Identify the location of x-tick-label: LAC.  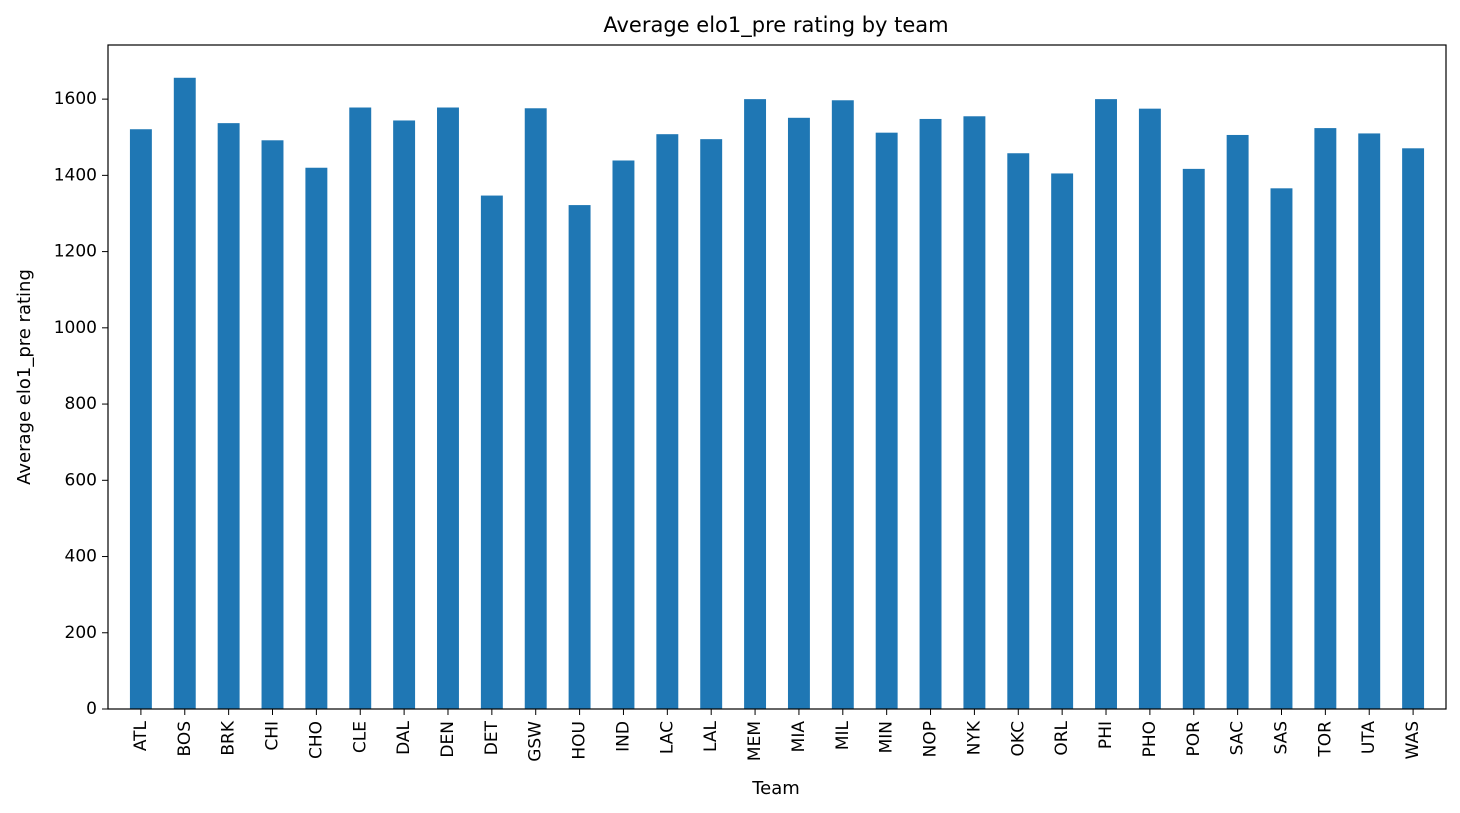
(667, 737).